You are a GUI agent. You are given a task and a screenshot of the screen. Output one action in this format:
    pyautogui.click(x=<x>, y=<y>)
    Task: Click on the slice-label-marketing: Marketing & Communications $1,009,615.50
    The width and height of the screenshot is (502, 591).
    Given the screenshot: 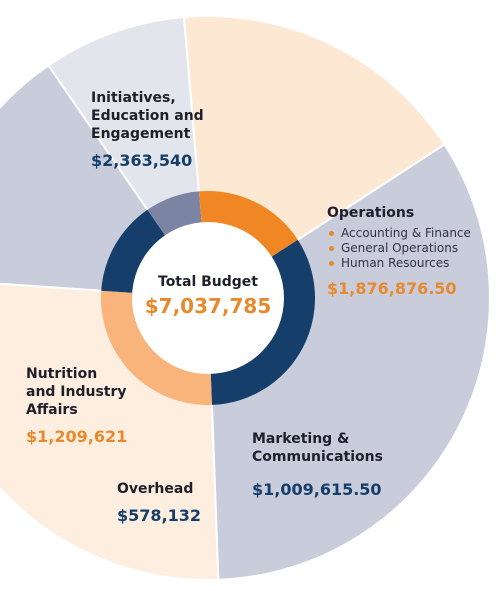 What is the action you would take?
    pyautogui.click(x=317, y=464)
    